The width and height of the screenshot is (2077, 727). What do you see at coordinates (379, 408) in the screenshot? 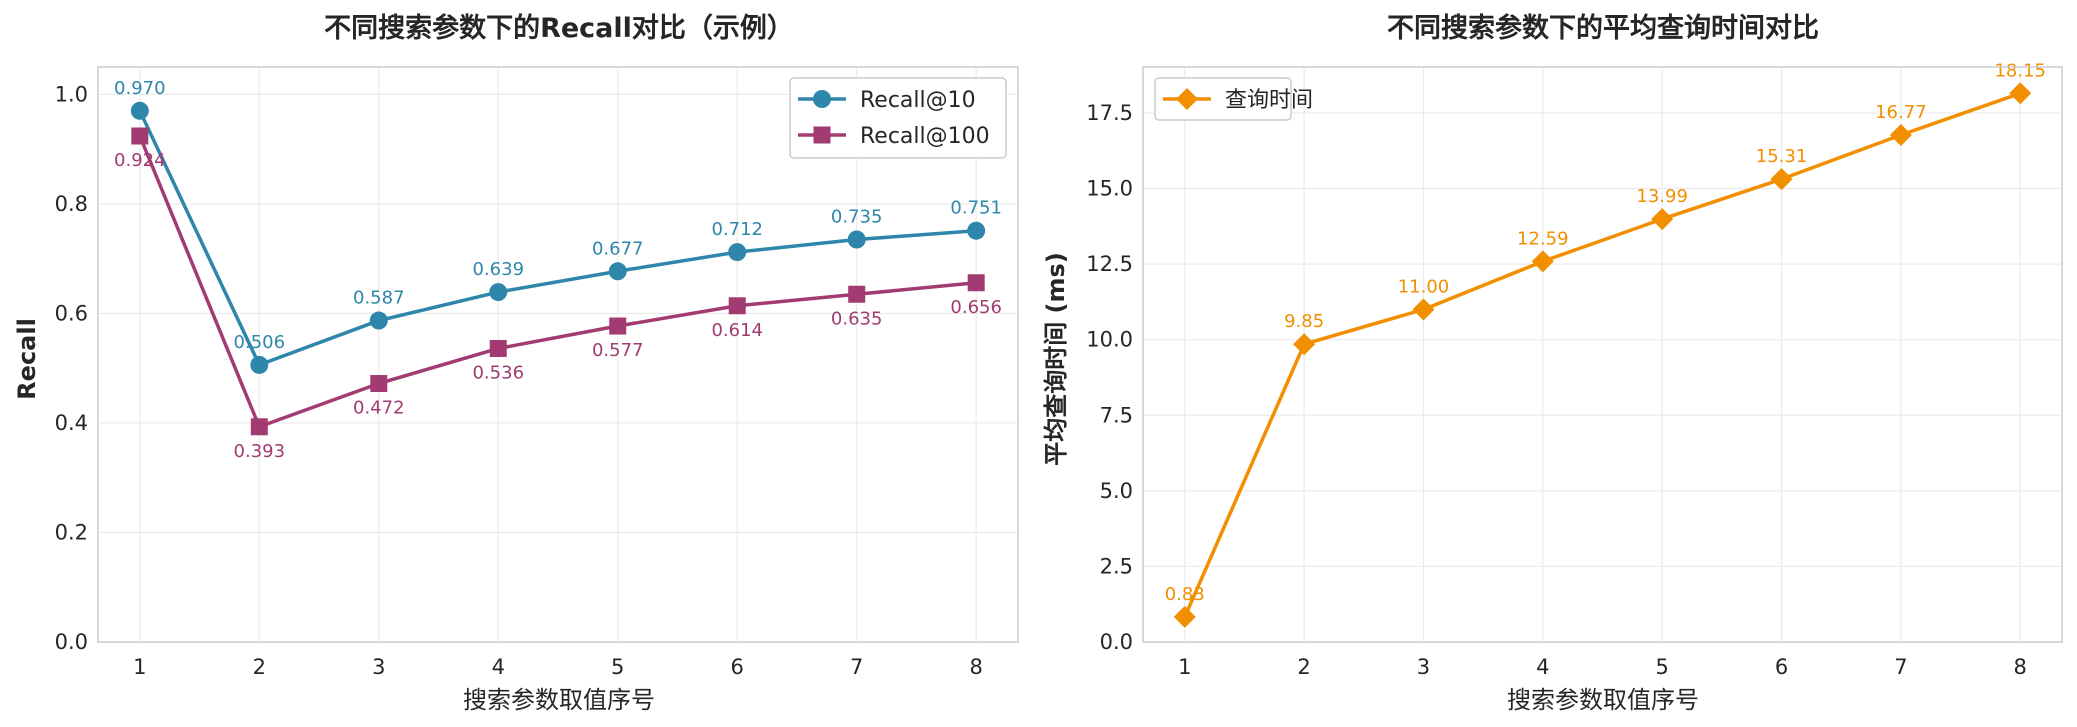
I see `data-label: 0.472` at bounding box center [379, 408].